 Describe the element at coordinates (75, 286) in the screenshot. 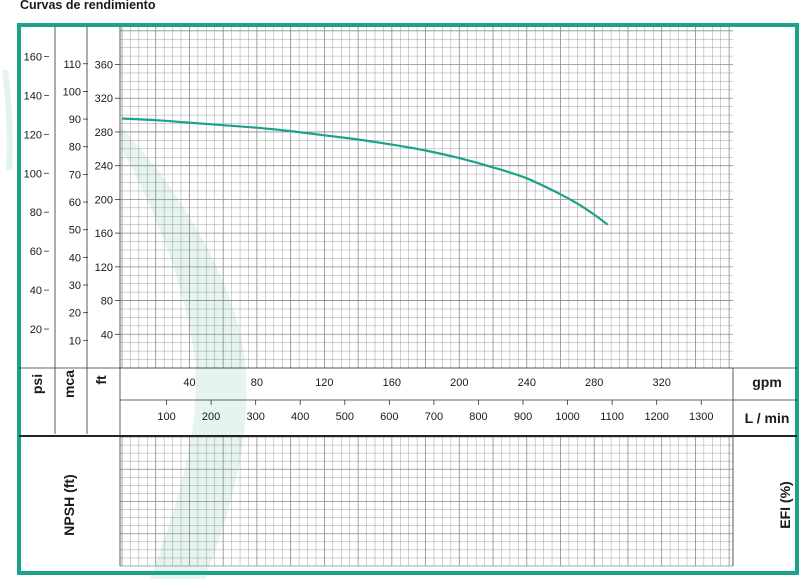

I see `mca-tick-label: 30` at that location.